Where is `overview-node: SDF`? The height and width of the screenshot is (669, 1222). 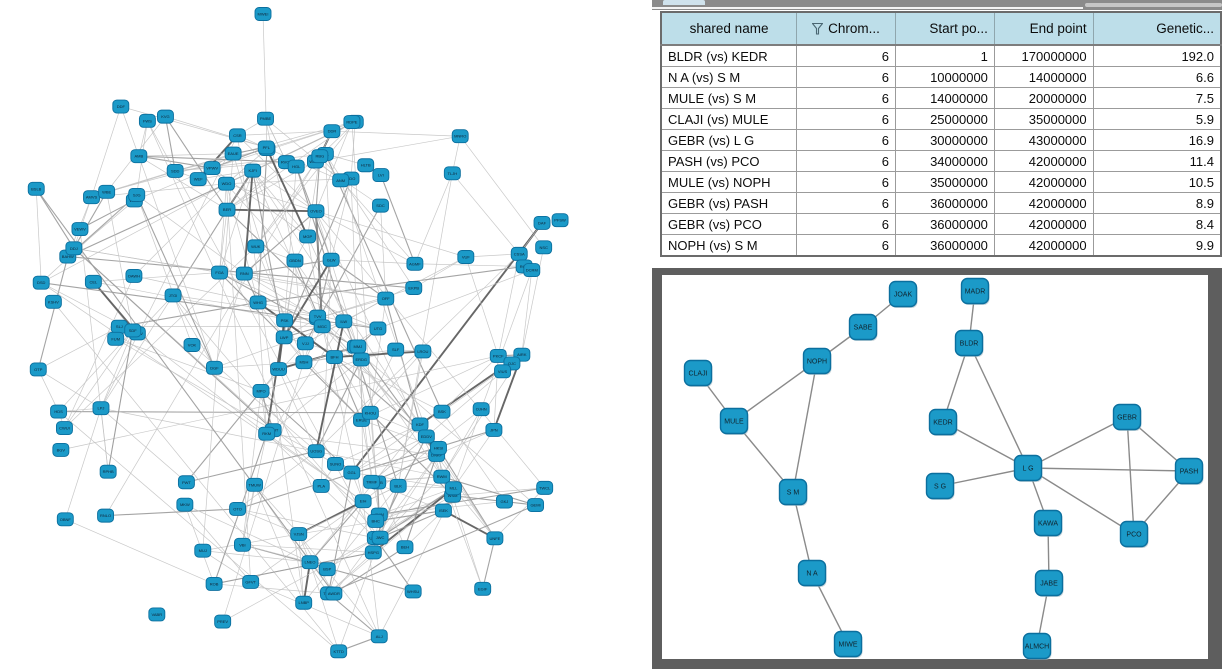 overview-node: SDF is located at coordinates (133, 330).